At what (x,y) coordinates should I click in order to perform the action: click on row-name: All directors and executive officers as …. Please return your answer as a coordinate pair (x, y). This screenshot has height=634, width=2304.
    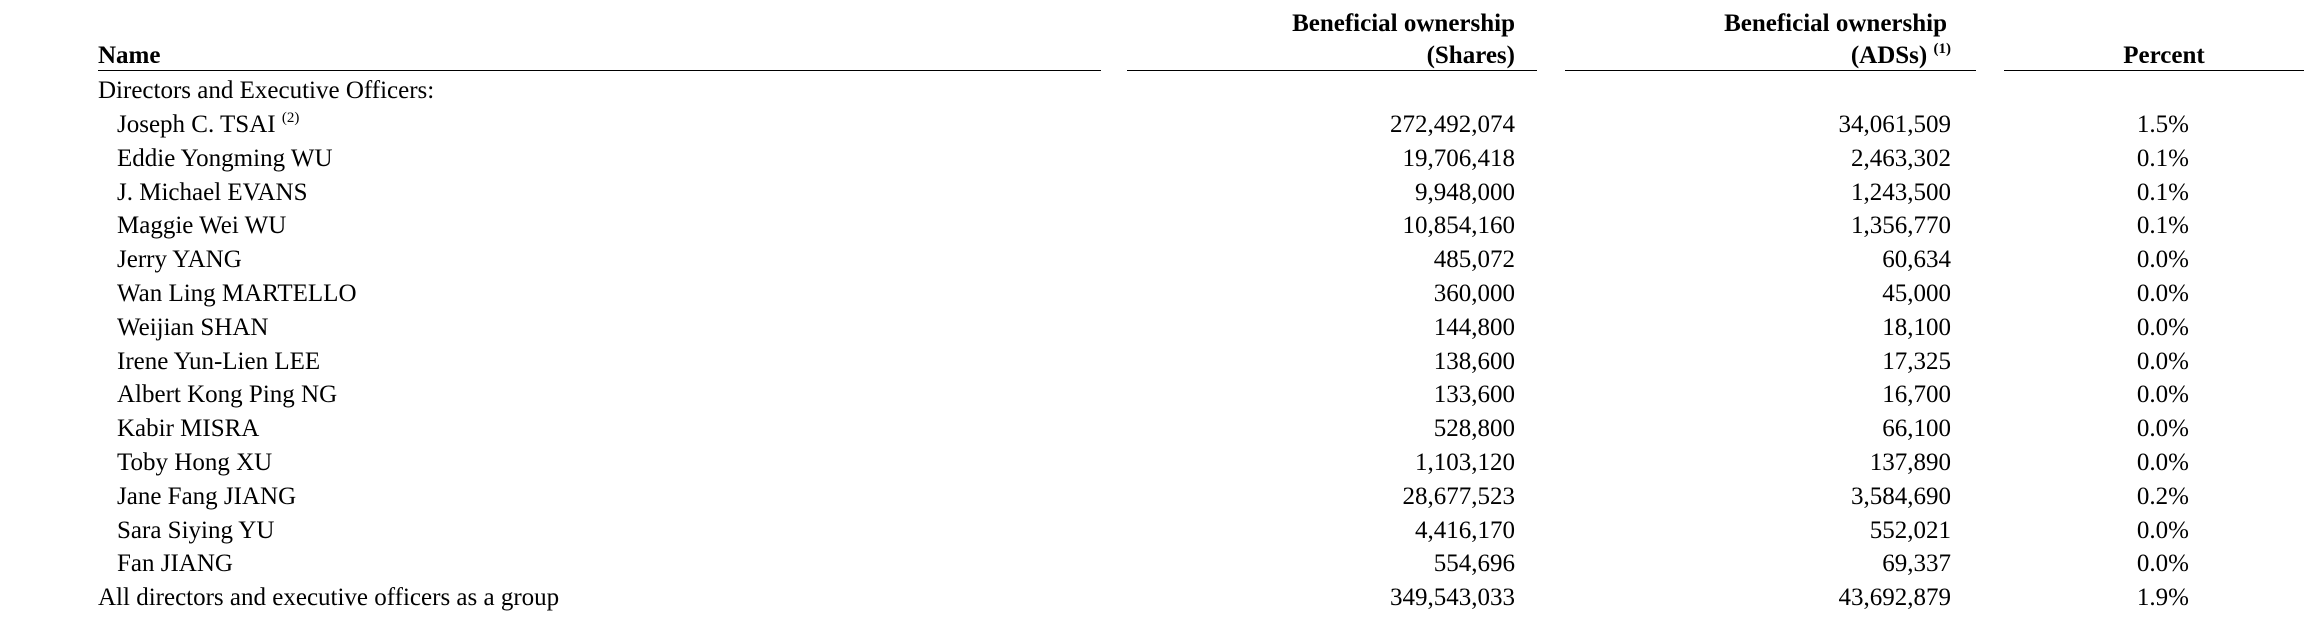
    Looking at the image, I should click on (329, 598).